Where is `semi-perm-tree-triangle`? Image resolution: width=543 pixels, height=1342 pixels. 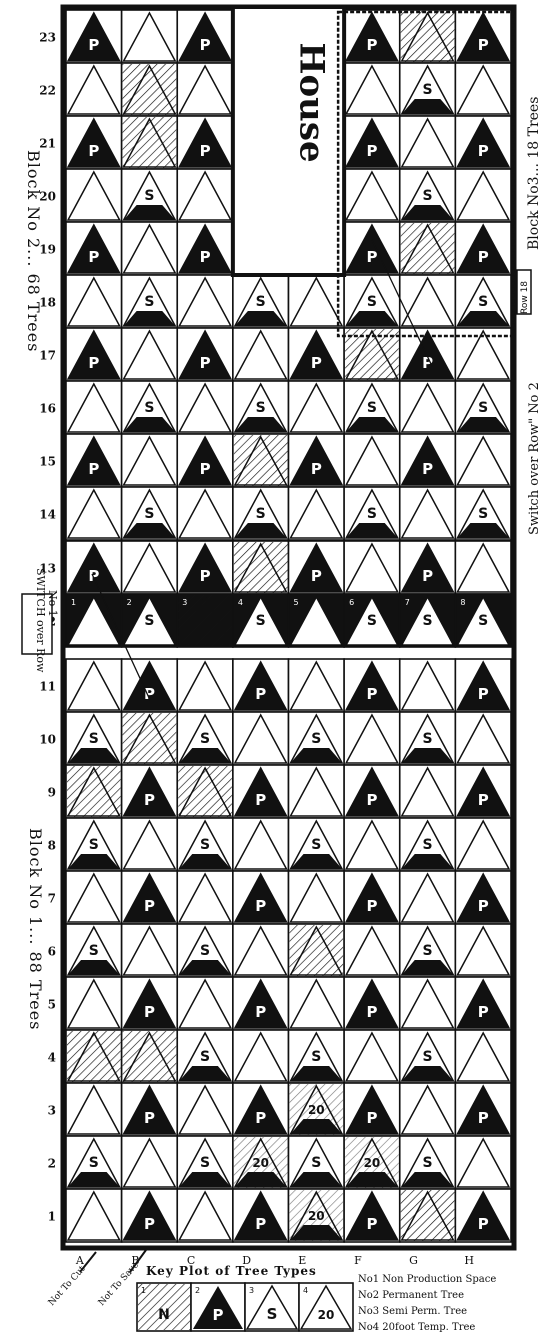
semi-perm-tree-triangle is located at coordinates (483, 620).